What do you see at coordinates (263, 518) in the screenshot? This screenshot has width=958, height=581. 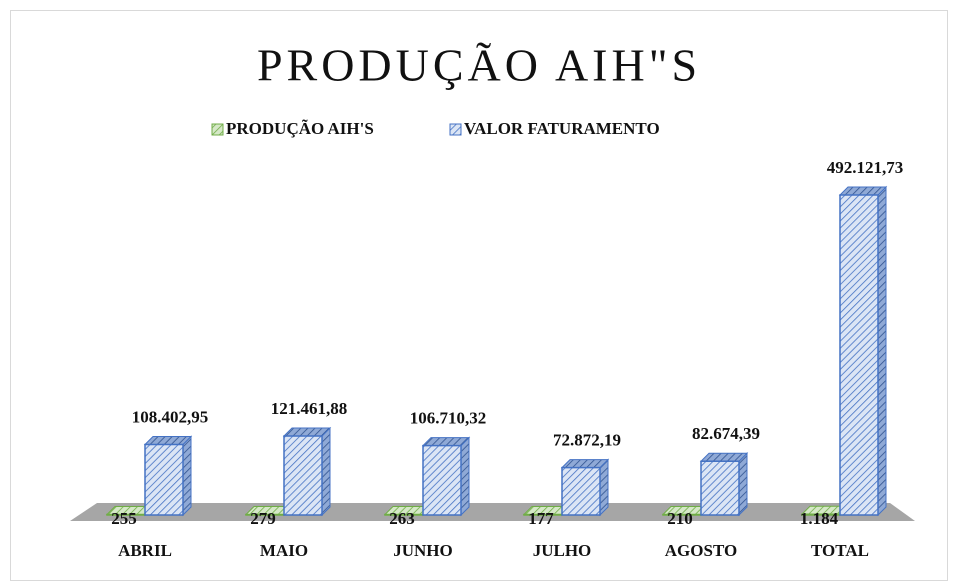 I see `value-label: 279` at bounding box center [263, 518].